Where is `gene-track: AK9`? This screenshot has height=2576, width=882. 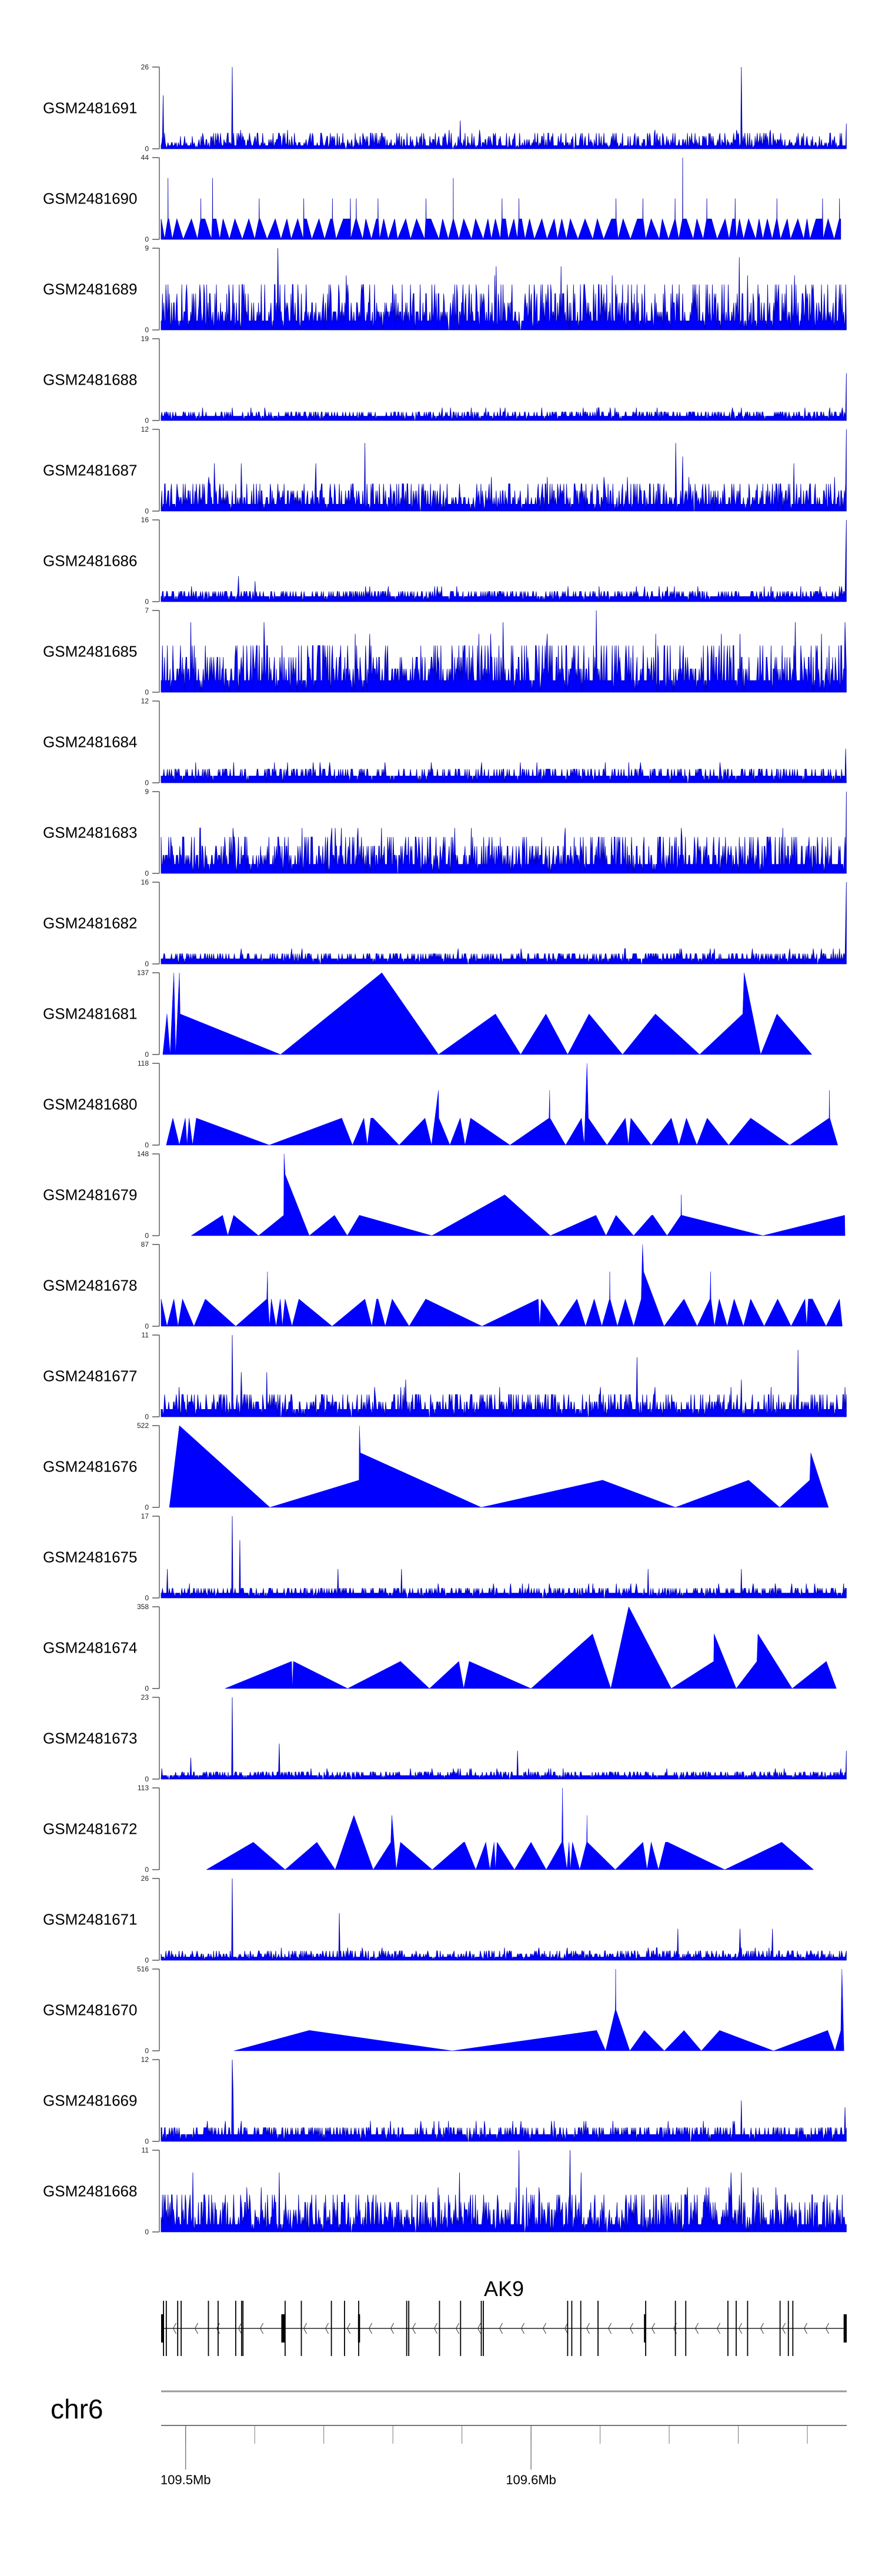 gene-track: AK9 is located at coordinates (504, 2316).